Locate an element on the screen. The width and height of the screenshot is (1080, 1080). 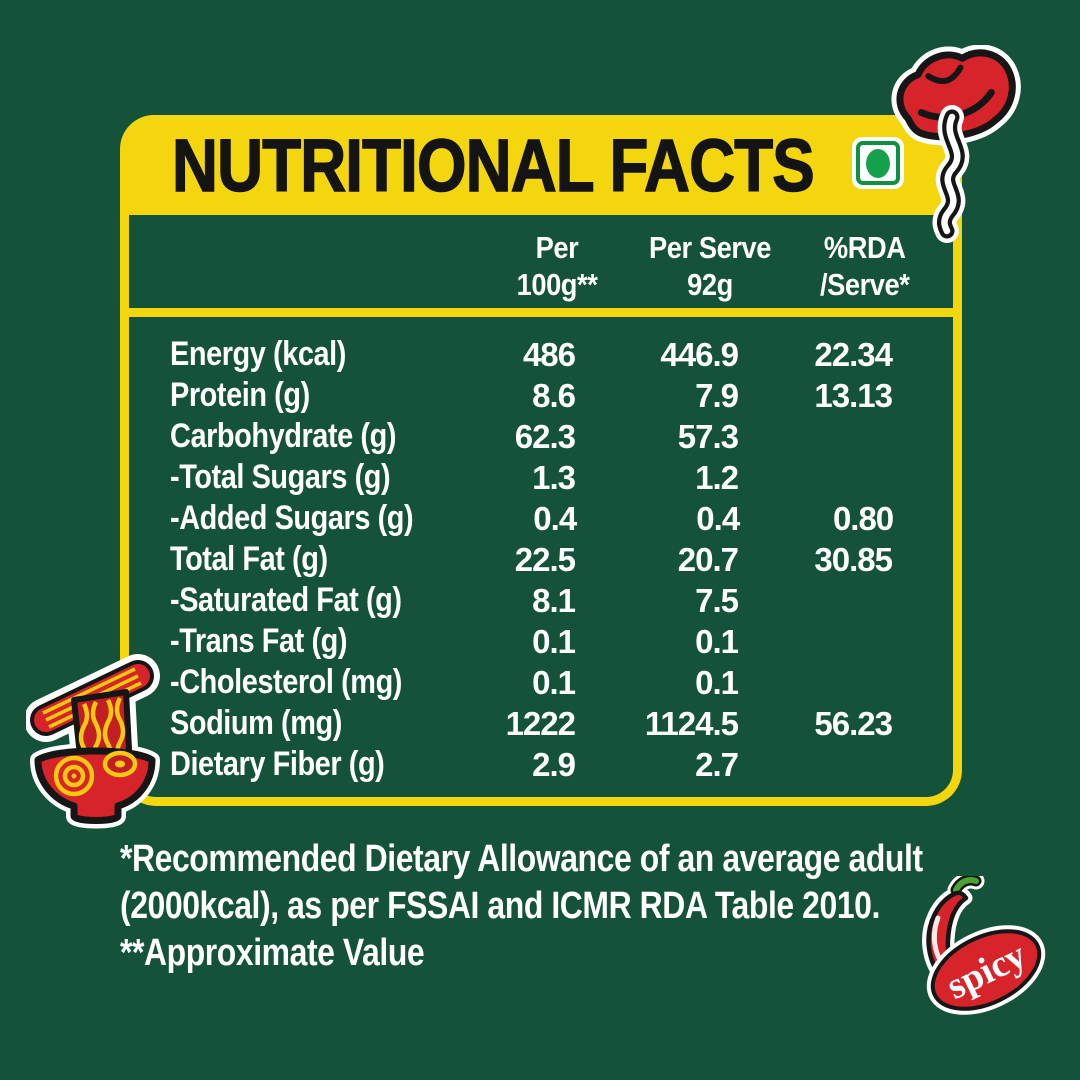
row-value-per-100g: 1222 is located at coordinates (540, 723).